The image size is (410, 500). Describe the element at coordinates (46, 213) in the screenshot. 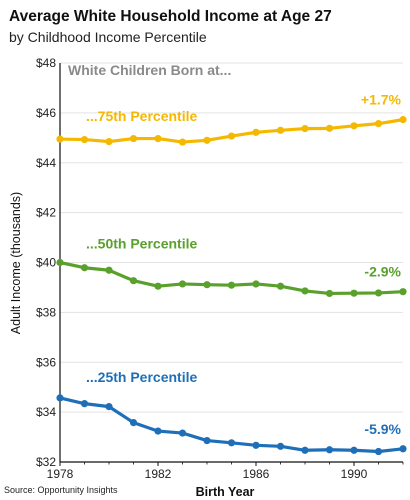

I see `y-tick-label: $42` at that location.